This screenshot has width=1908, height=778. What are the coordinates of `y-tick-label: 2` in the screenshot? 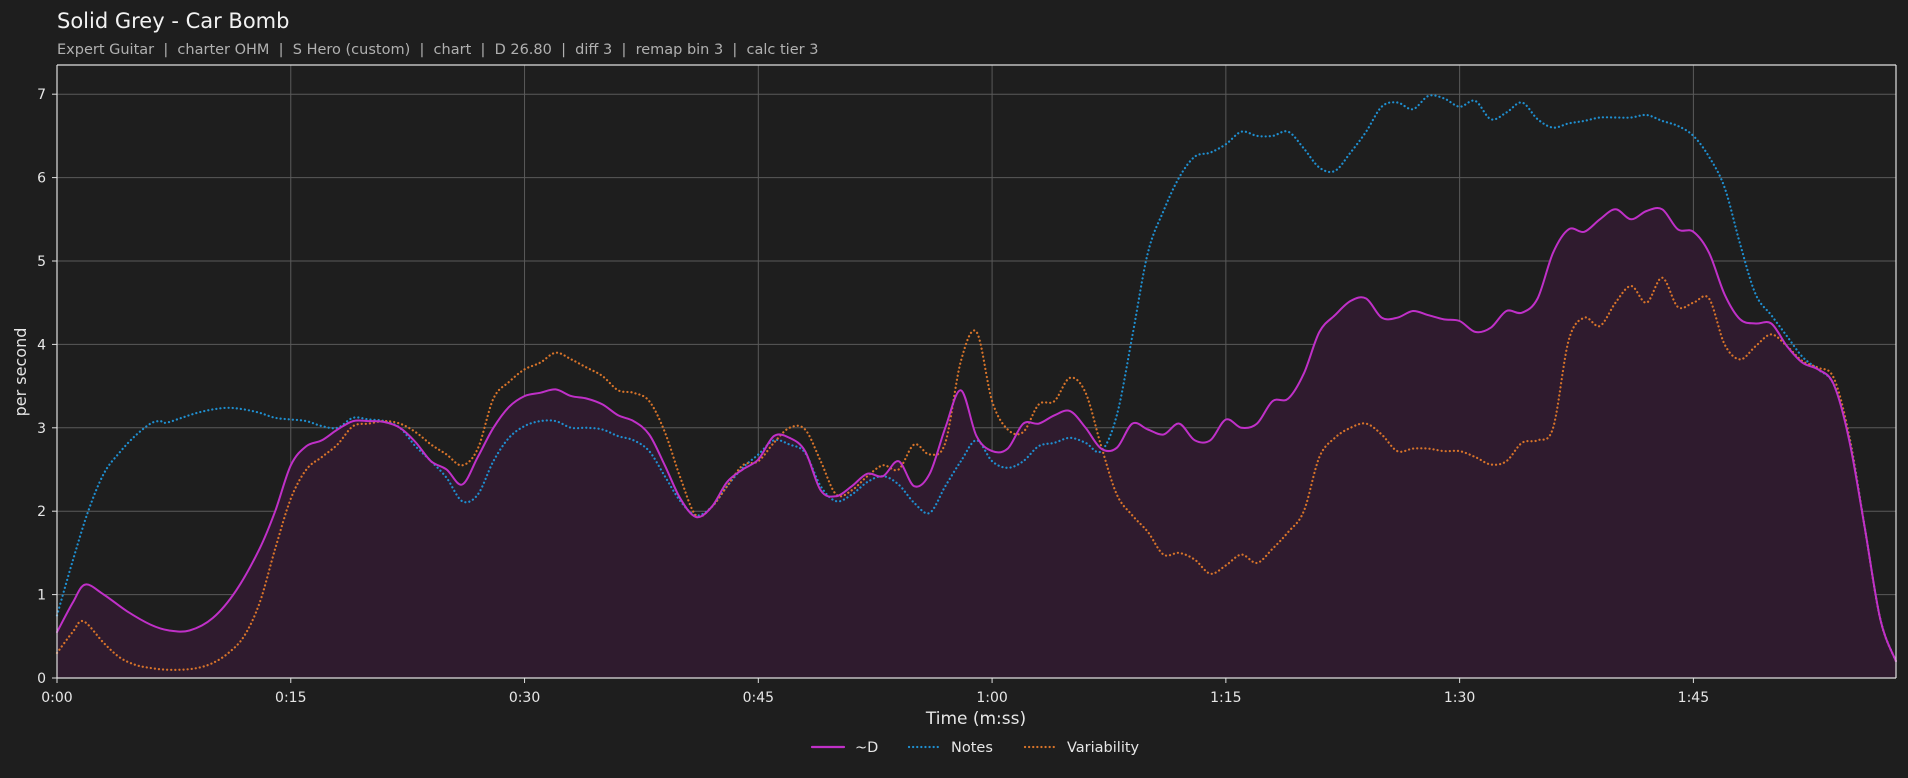 It's located at (41, 512).